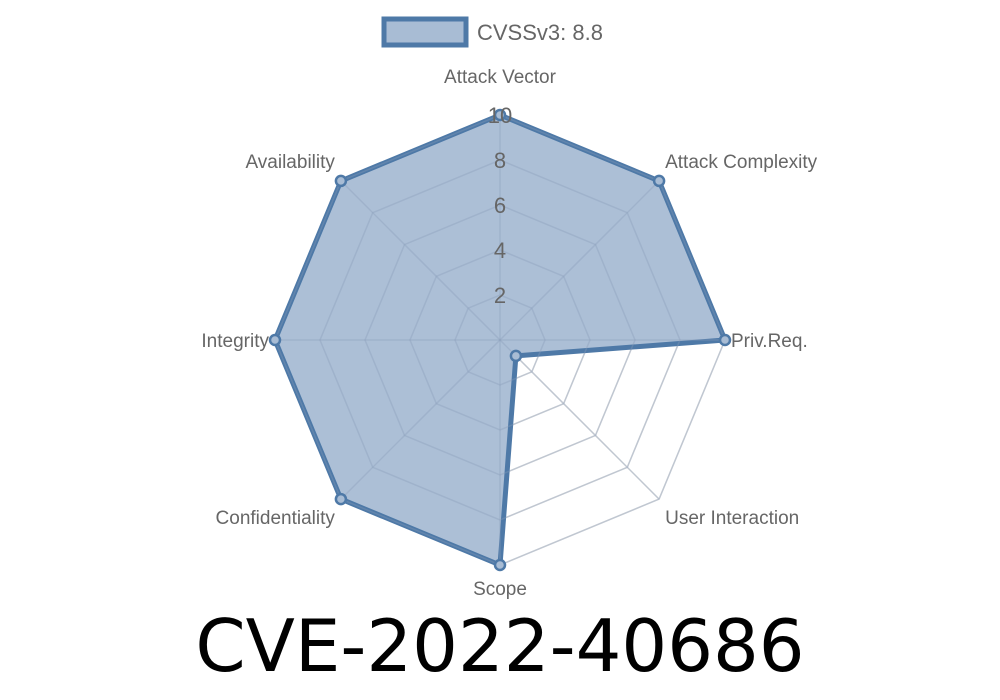 This screenshot has height=700, width=1000. What do you see at coordinates (500, 160) in the screenshot?
I see `tick-label: 8` at bounding box center [500, 160].